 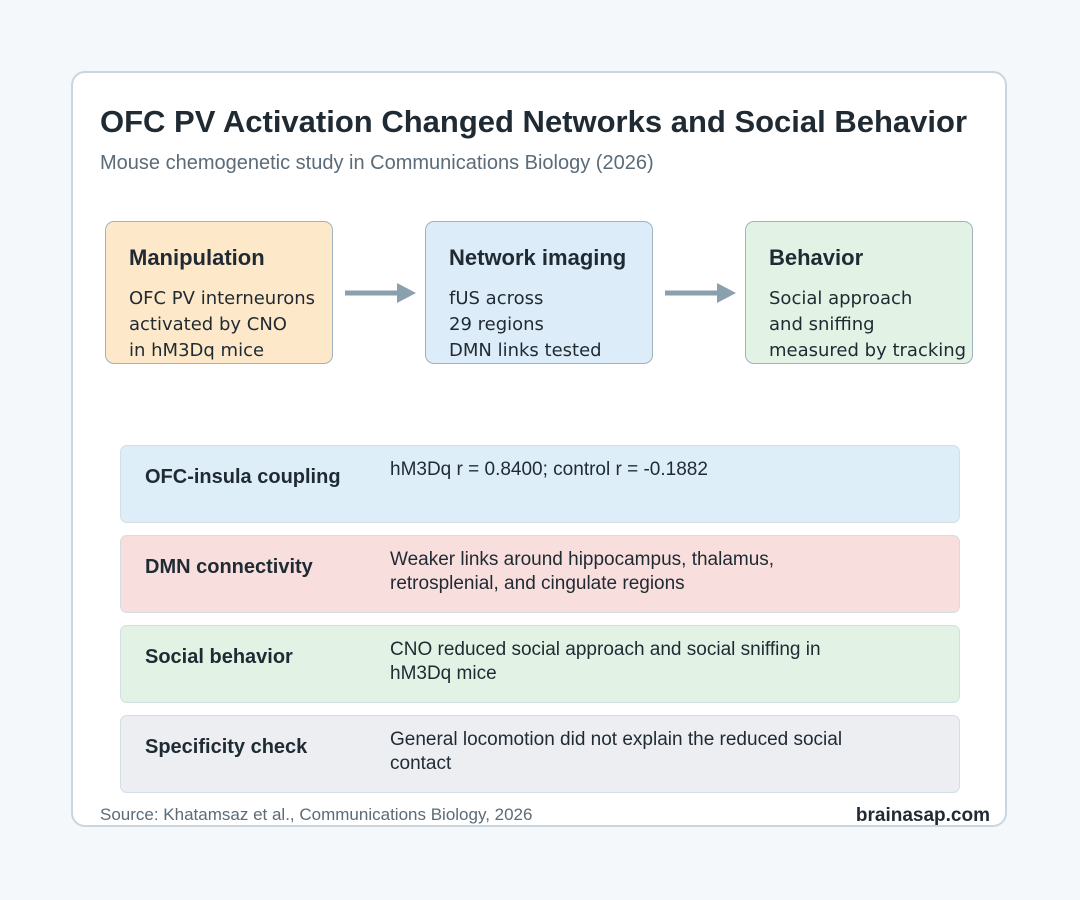 I want to click on flow-box-line: measured by tracking, so click(x=868, y=350).